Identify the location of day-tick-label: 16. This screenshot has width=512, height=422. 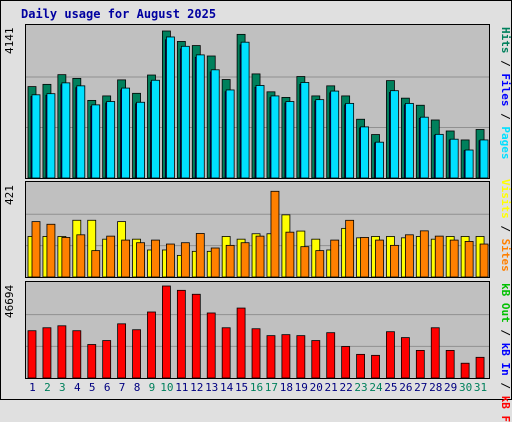
(256, 387).